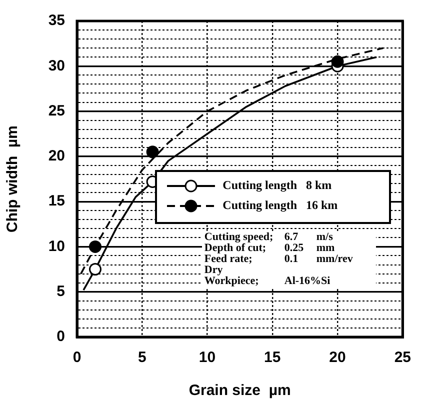 The width and height of the screenshot is (423, 404). Describe the element at coordinates (56, 201) in the screenshot. I see `y-tick-label: 15` at that location.